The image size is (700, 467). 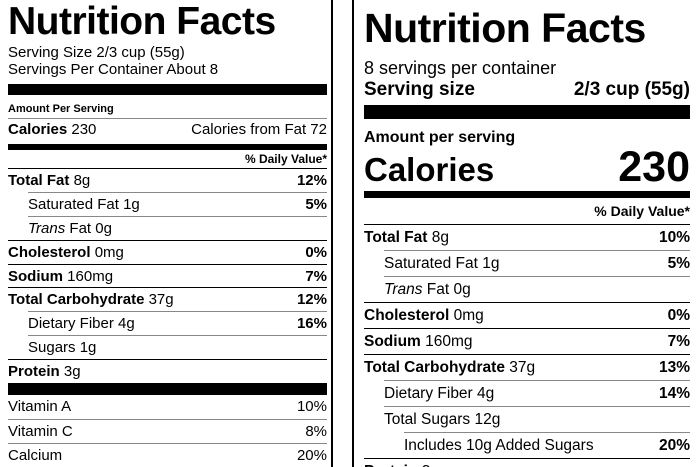 I want to click on nutrient: Total Fat 8g, so click(x=49, y=180).